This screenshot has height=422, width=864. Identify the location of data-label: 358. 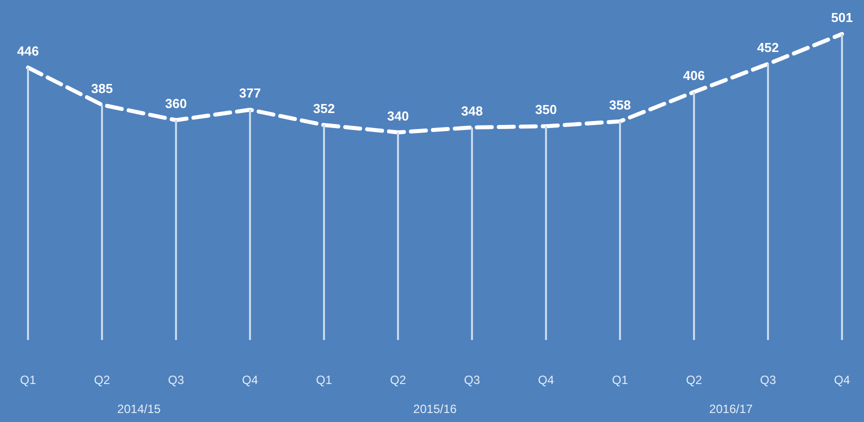
(620, 104).